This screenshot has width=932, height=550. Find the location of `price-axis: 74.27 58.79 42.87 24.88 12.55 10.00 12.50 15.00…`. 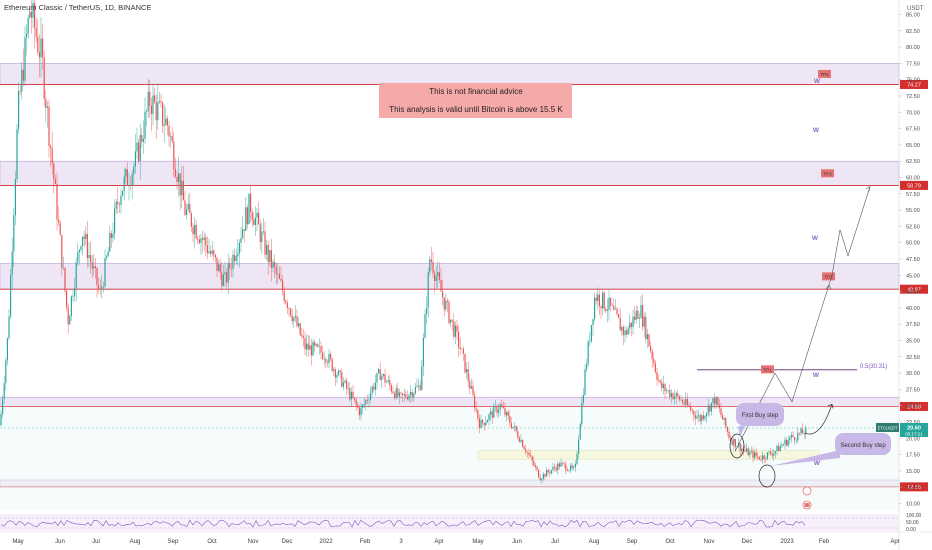

price-axis: 74.27 58.79 42.87 24.88 12.55 10.00 12.50 15.00… is located at coordinates (902, 260).